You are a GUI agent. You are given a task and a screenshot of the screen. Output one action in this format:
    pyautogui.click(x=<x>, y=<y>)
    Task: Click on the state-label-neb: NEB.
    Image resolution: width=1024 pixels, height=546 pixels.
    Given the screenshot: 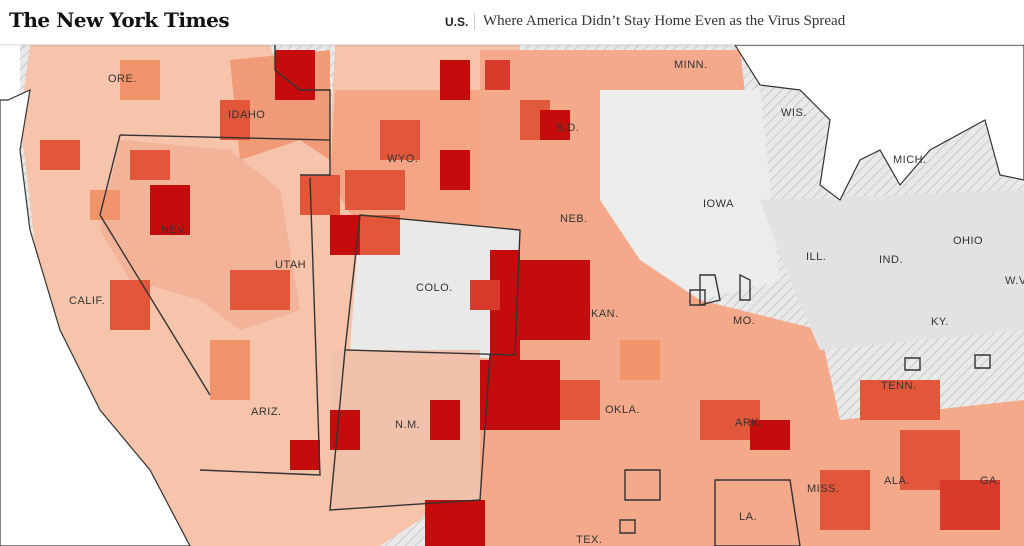 What is the action you would take?
    pyautogui.click(x=574, y=219)
    